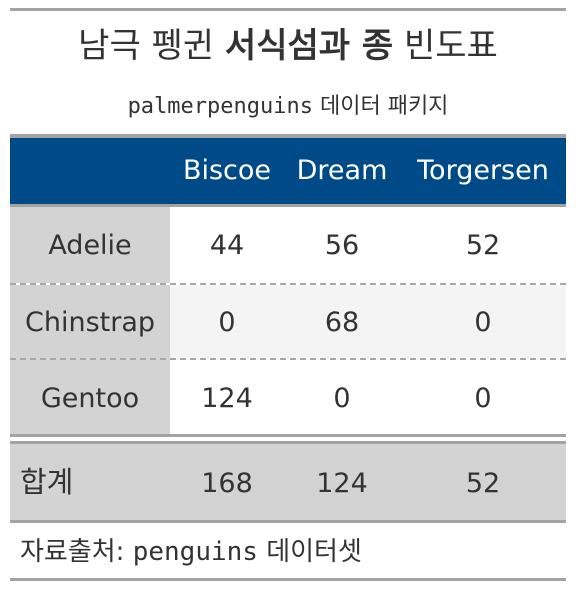 This screenshot has width=576, height=592. I want to click on column-header-torgersen: Torgersen, so click(483, 170).